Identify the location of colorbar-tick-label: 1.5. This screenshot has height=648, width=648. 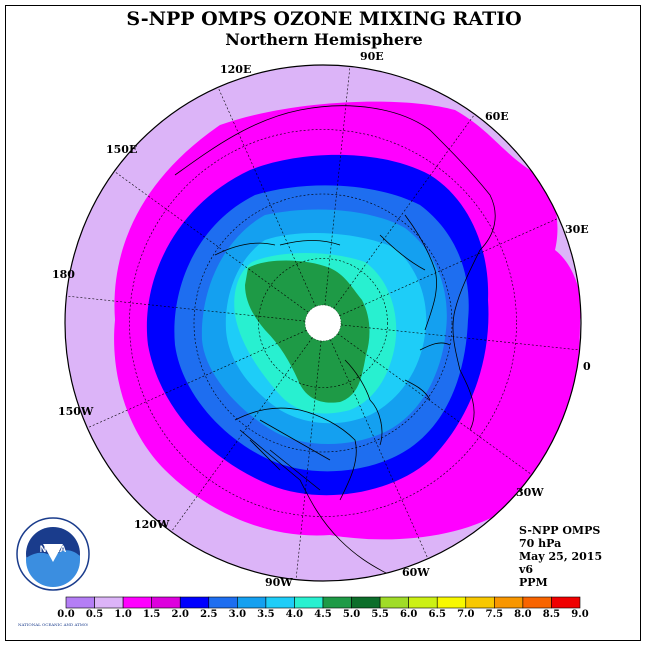
(151, 614).